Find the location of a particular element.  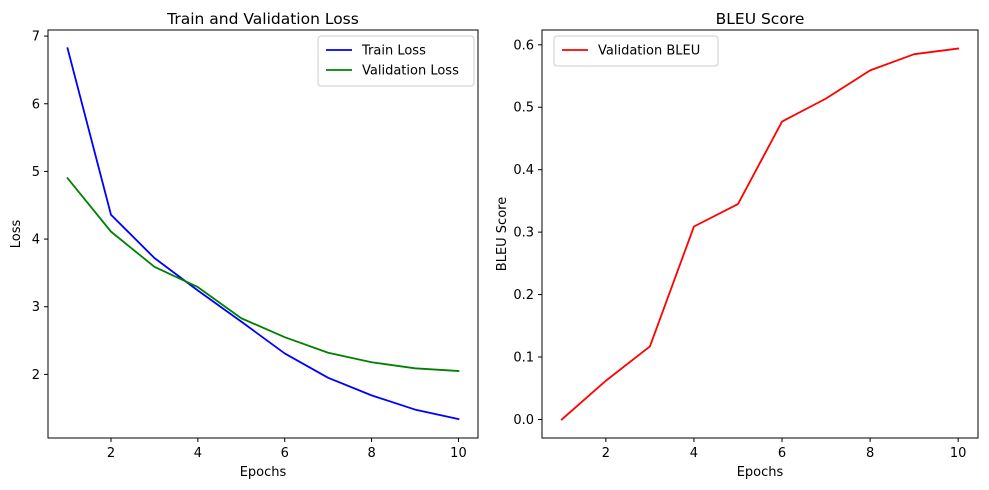

bleu-y-tick-label: 0.4 is located at coordinates (523, 170).